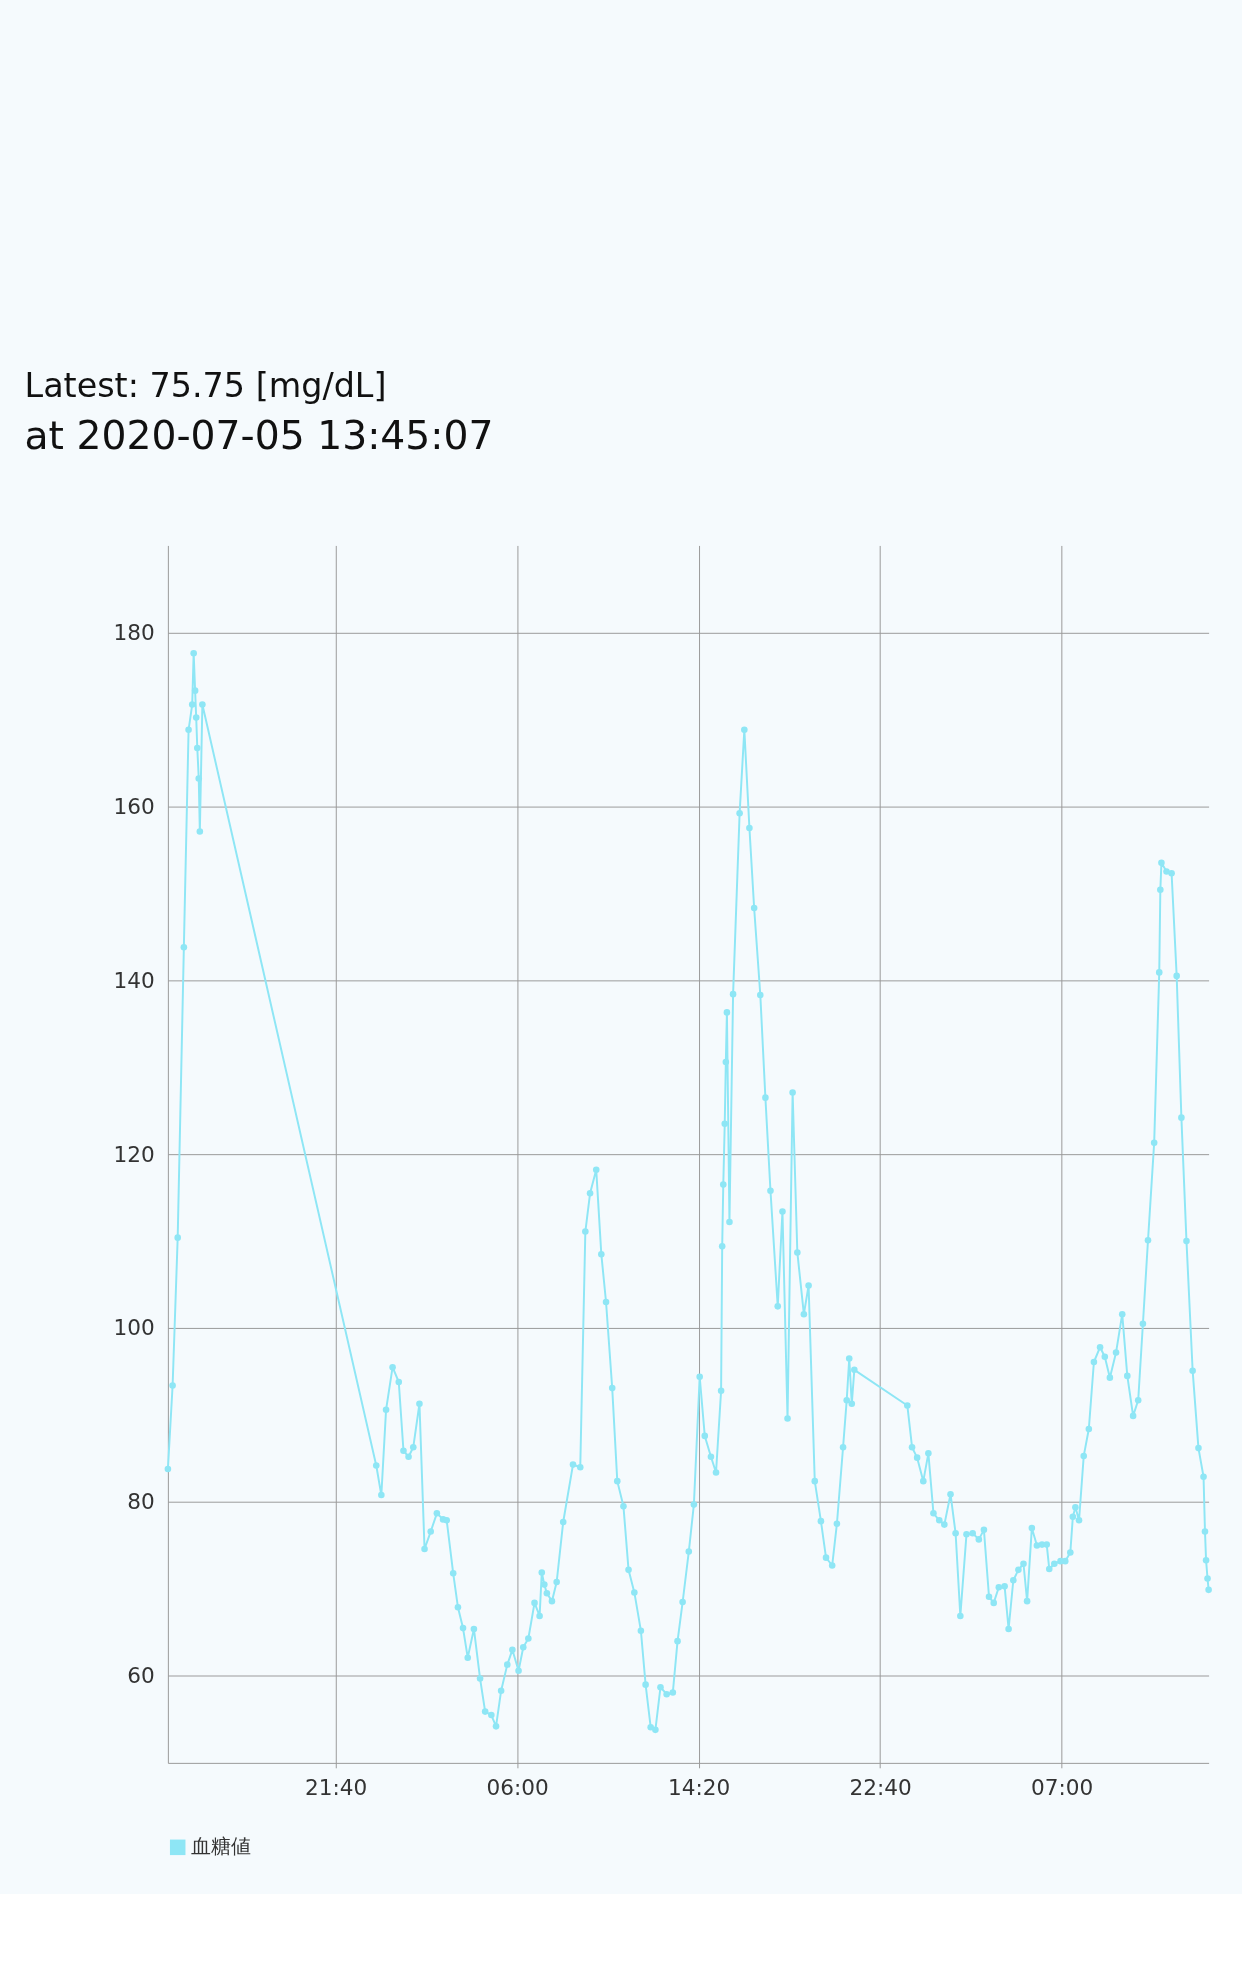 The height and width of the screenshot is (1971, 1242). What do you see at coordinates (141, 1502) in the screenshot?
I see `y-tick-label: 80` at bounding box center [141, 1502].